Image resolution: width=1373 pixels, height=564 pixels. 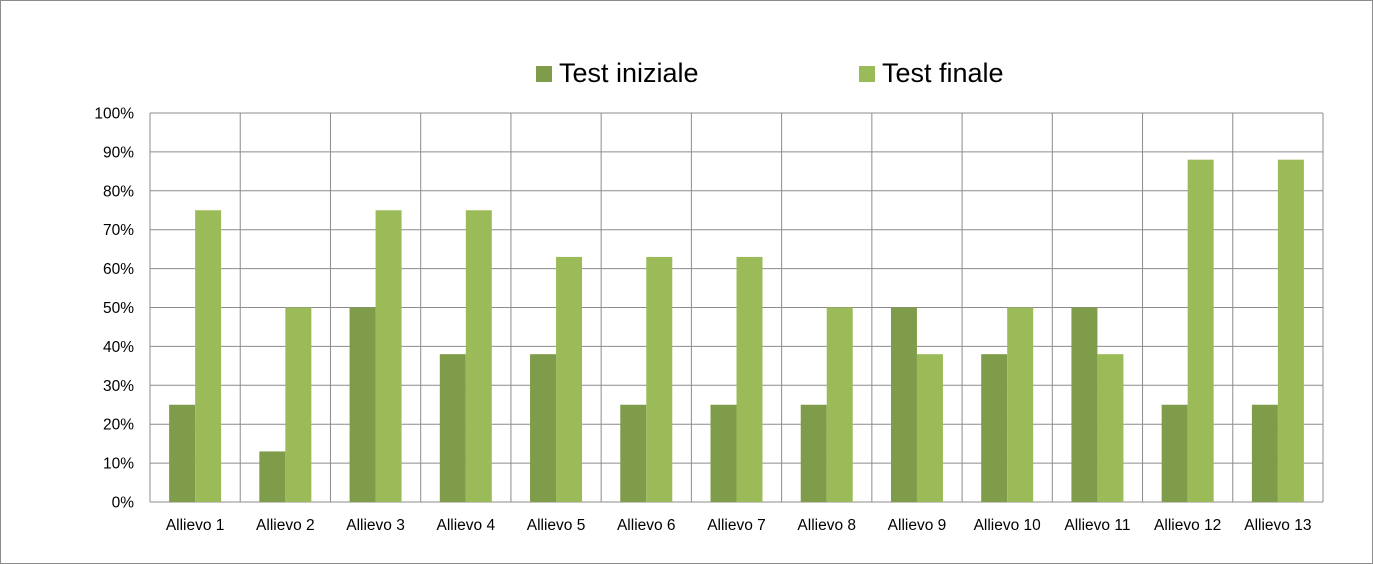 What do you see at coordinates (118, 425) in the screenshot?
I see `y-tick-label: 20%` at bounding box center [118, 425].